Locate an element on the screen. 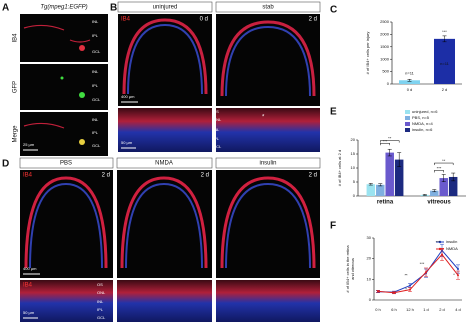 The height and width of the screenshot is (324, 474). legend-label: insulin is located at coordinates (451, 241).